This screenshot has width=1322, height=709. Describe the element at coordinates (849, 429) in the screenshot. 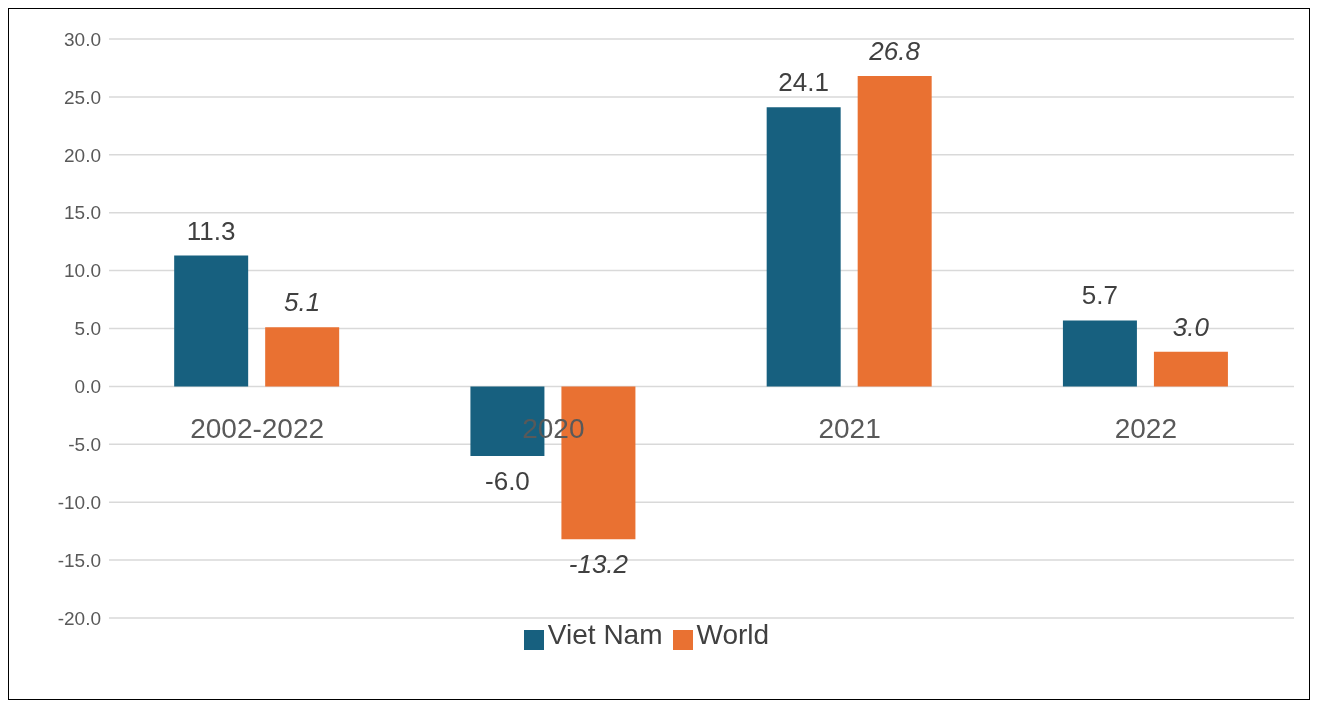

I see `x-tick-label: 2021` at that location.